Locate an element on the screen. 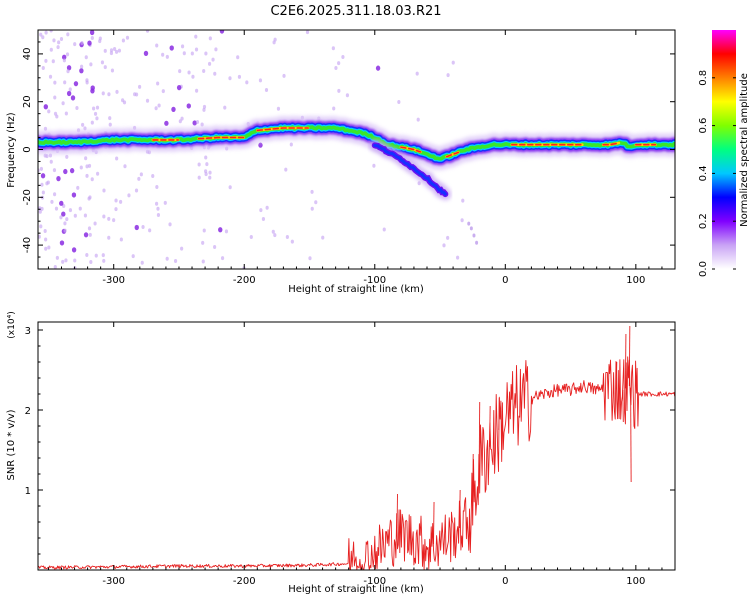  main-trace-hot-segment is located at coordinates (221, 138).